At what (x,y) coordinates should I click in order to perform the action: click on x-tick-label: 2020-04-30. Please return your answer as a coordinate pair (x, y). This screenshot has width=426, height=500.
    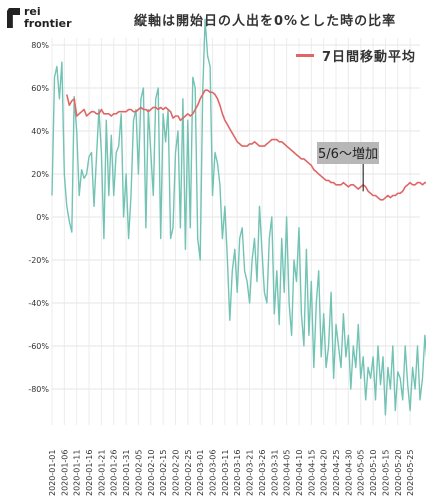
    Looking at the image, I should click on (348, 473).